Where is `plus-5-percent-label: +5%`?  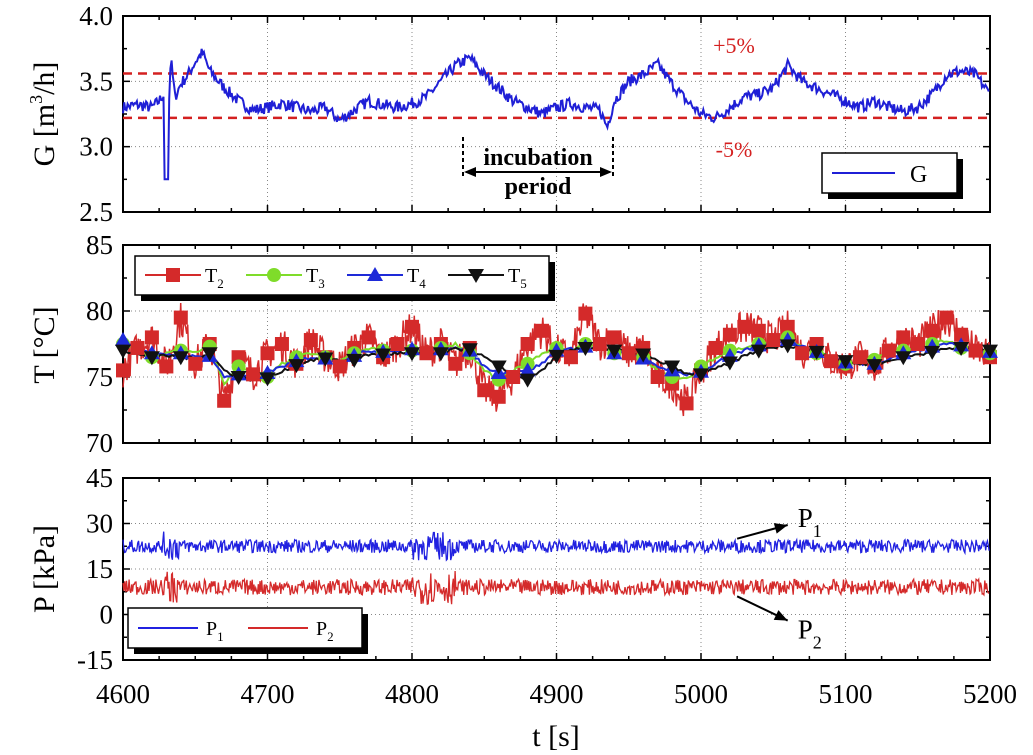
plus-5-percent-label: +5% is located at coordinates (734, 45).